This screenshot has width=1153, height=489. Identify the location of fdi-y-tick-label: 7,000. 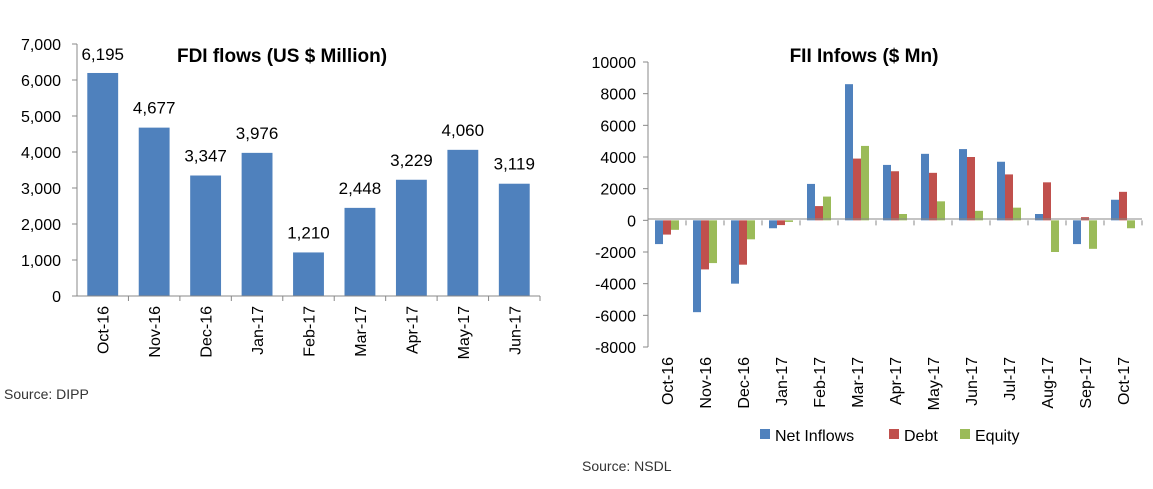
(41, 45).